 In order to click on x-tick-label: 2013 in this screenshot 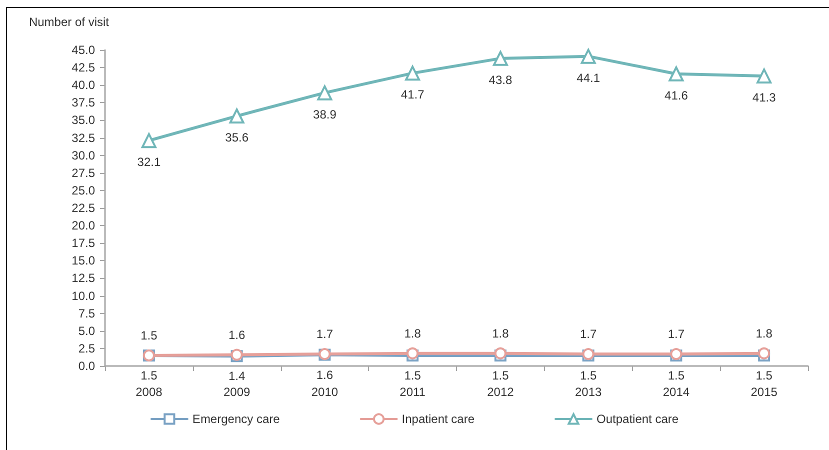, I will do `click(588, 392)`.